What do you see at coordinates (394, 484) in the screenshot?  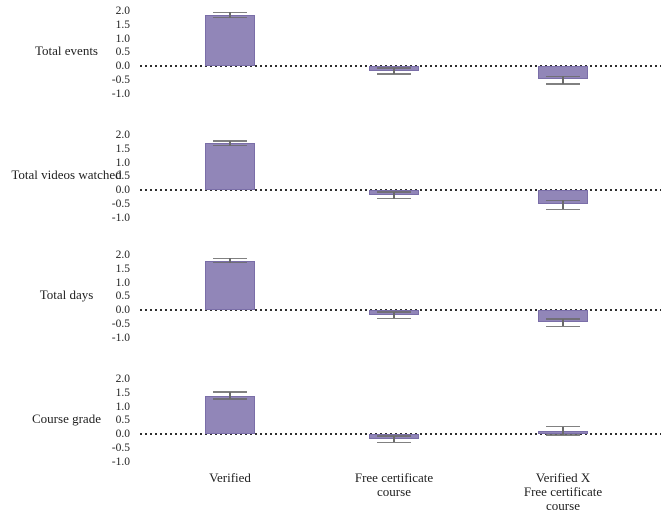 I see `x-category-label: Free certificate course` at bounding box center [394, 484].